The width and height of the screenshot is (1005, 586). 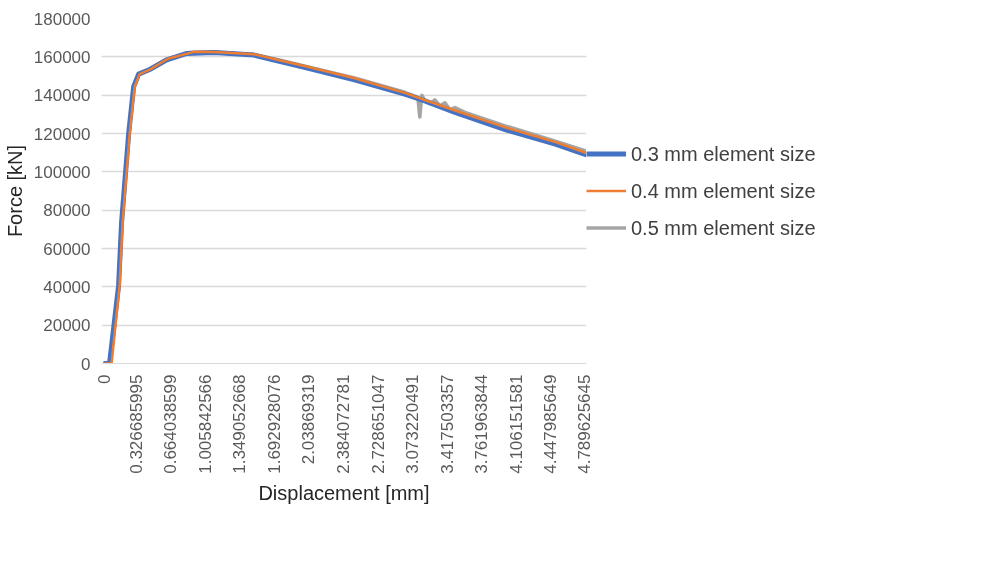 What do you see at coordinates (482, 424) in the screenshot?
I see `x-tick-label: 3.761963844` at bounding box center [482, 424].